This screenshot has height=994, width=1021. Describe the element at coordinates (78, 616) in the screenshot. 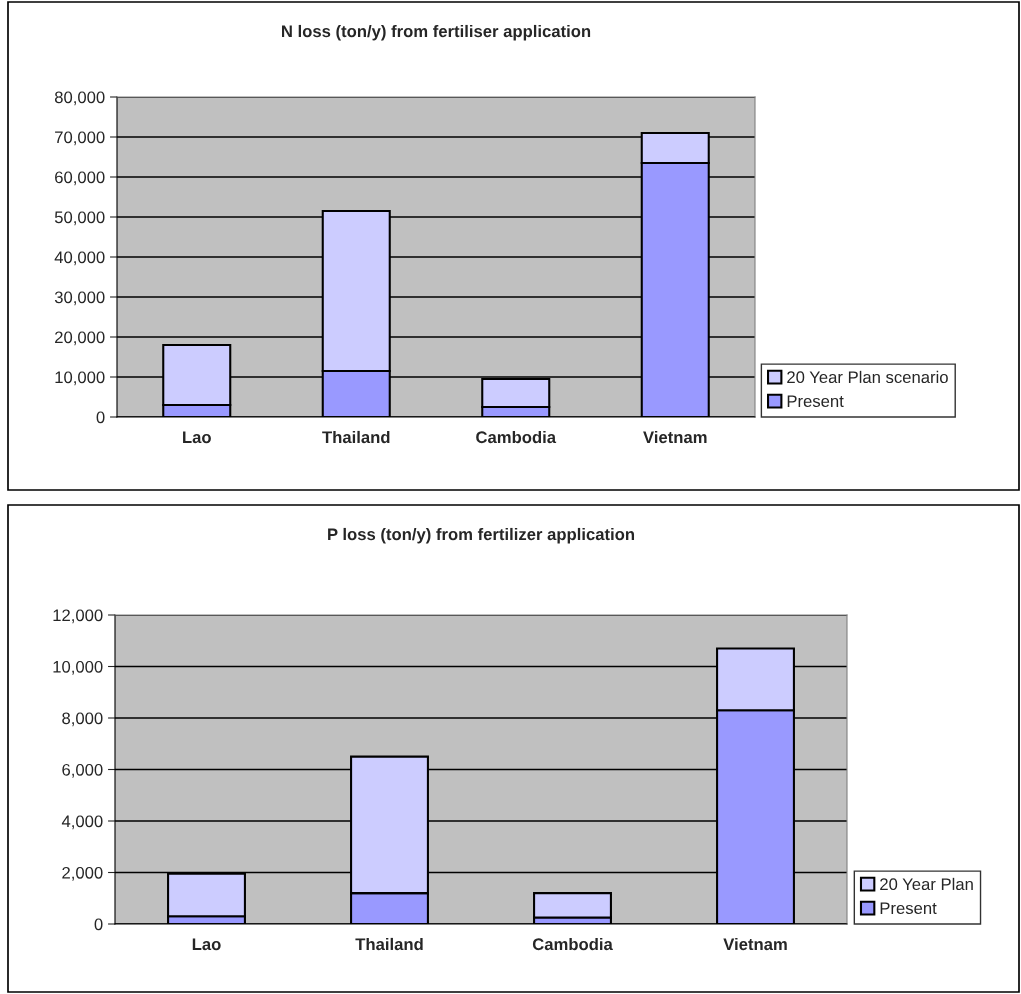

I see `y-tick-label: 12,000` at that location.